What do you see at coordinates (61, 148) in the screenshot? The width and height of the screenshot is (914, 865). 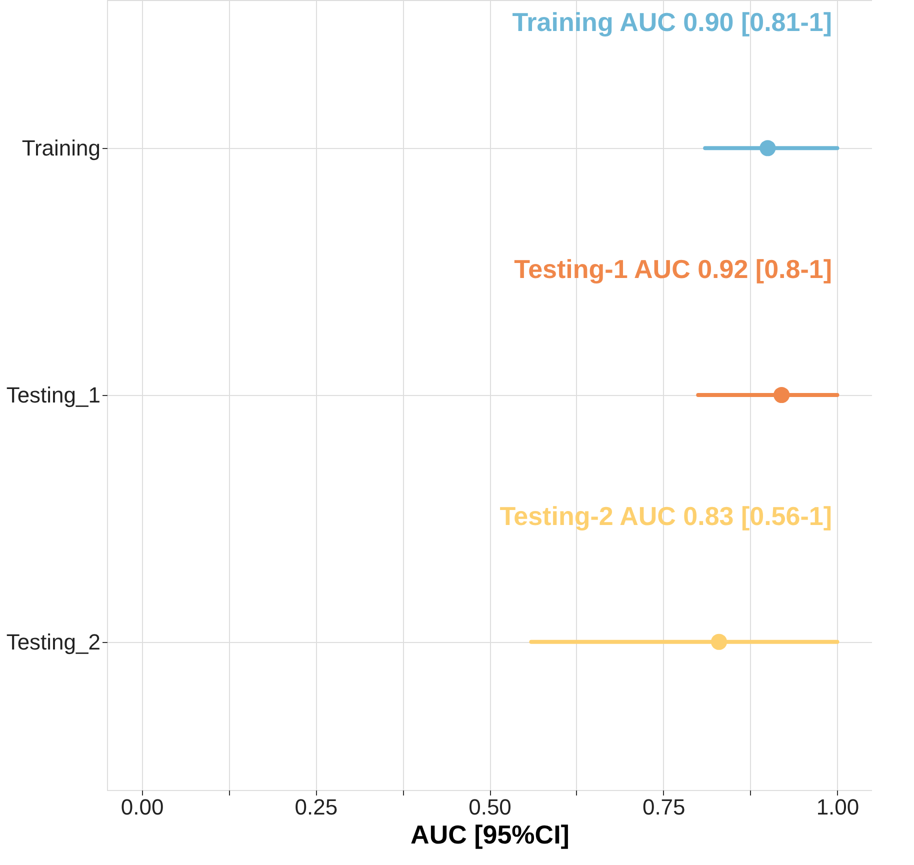 I see `y-tick-label: Training` at bounding box center [61, 148].